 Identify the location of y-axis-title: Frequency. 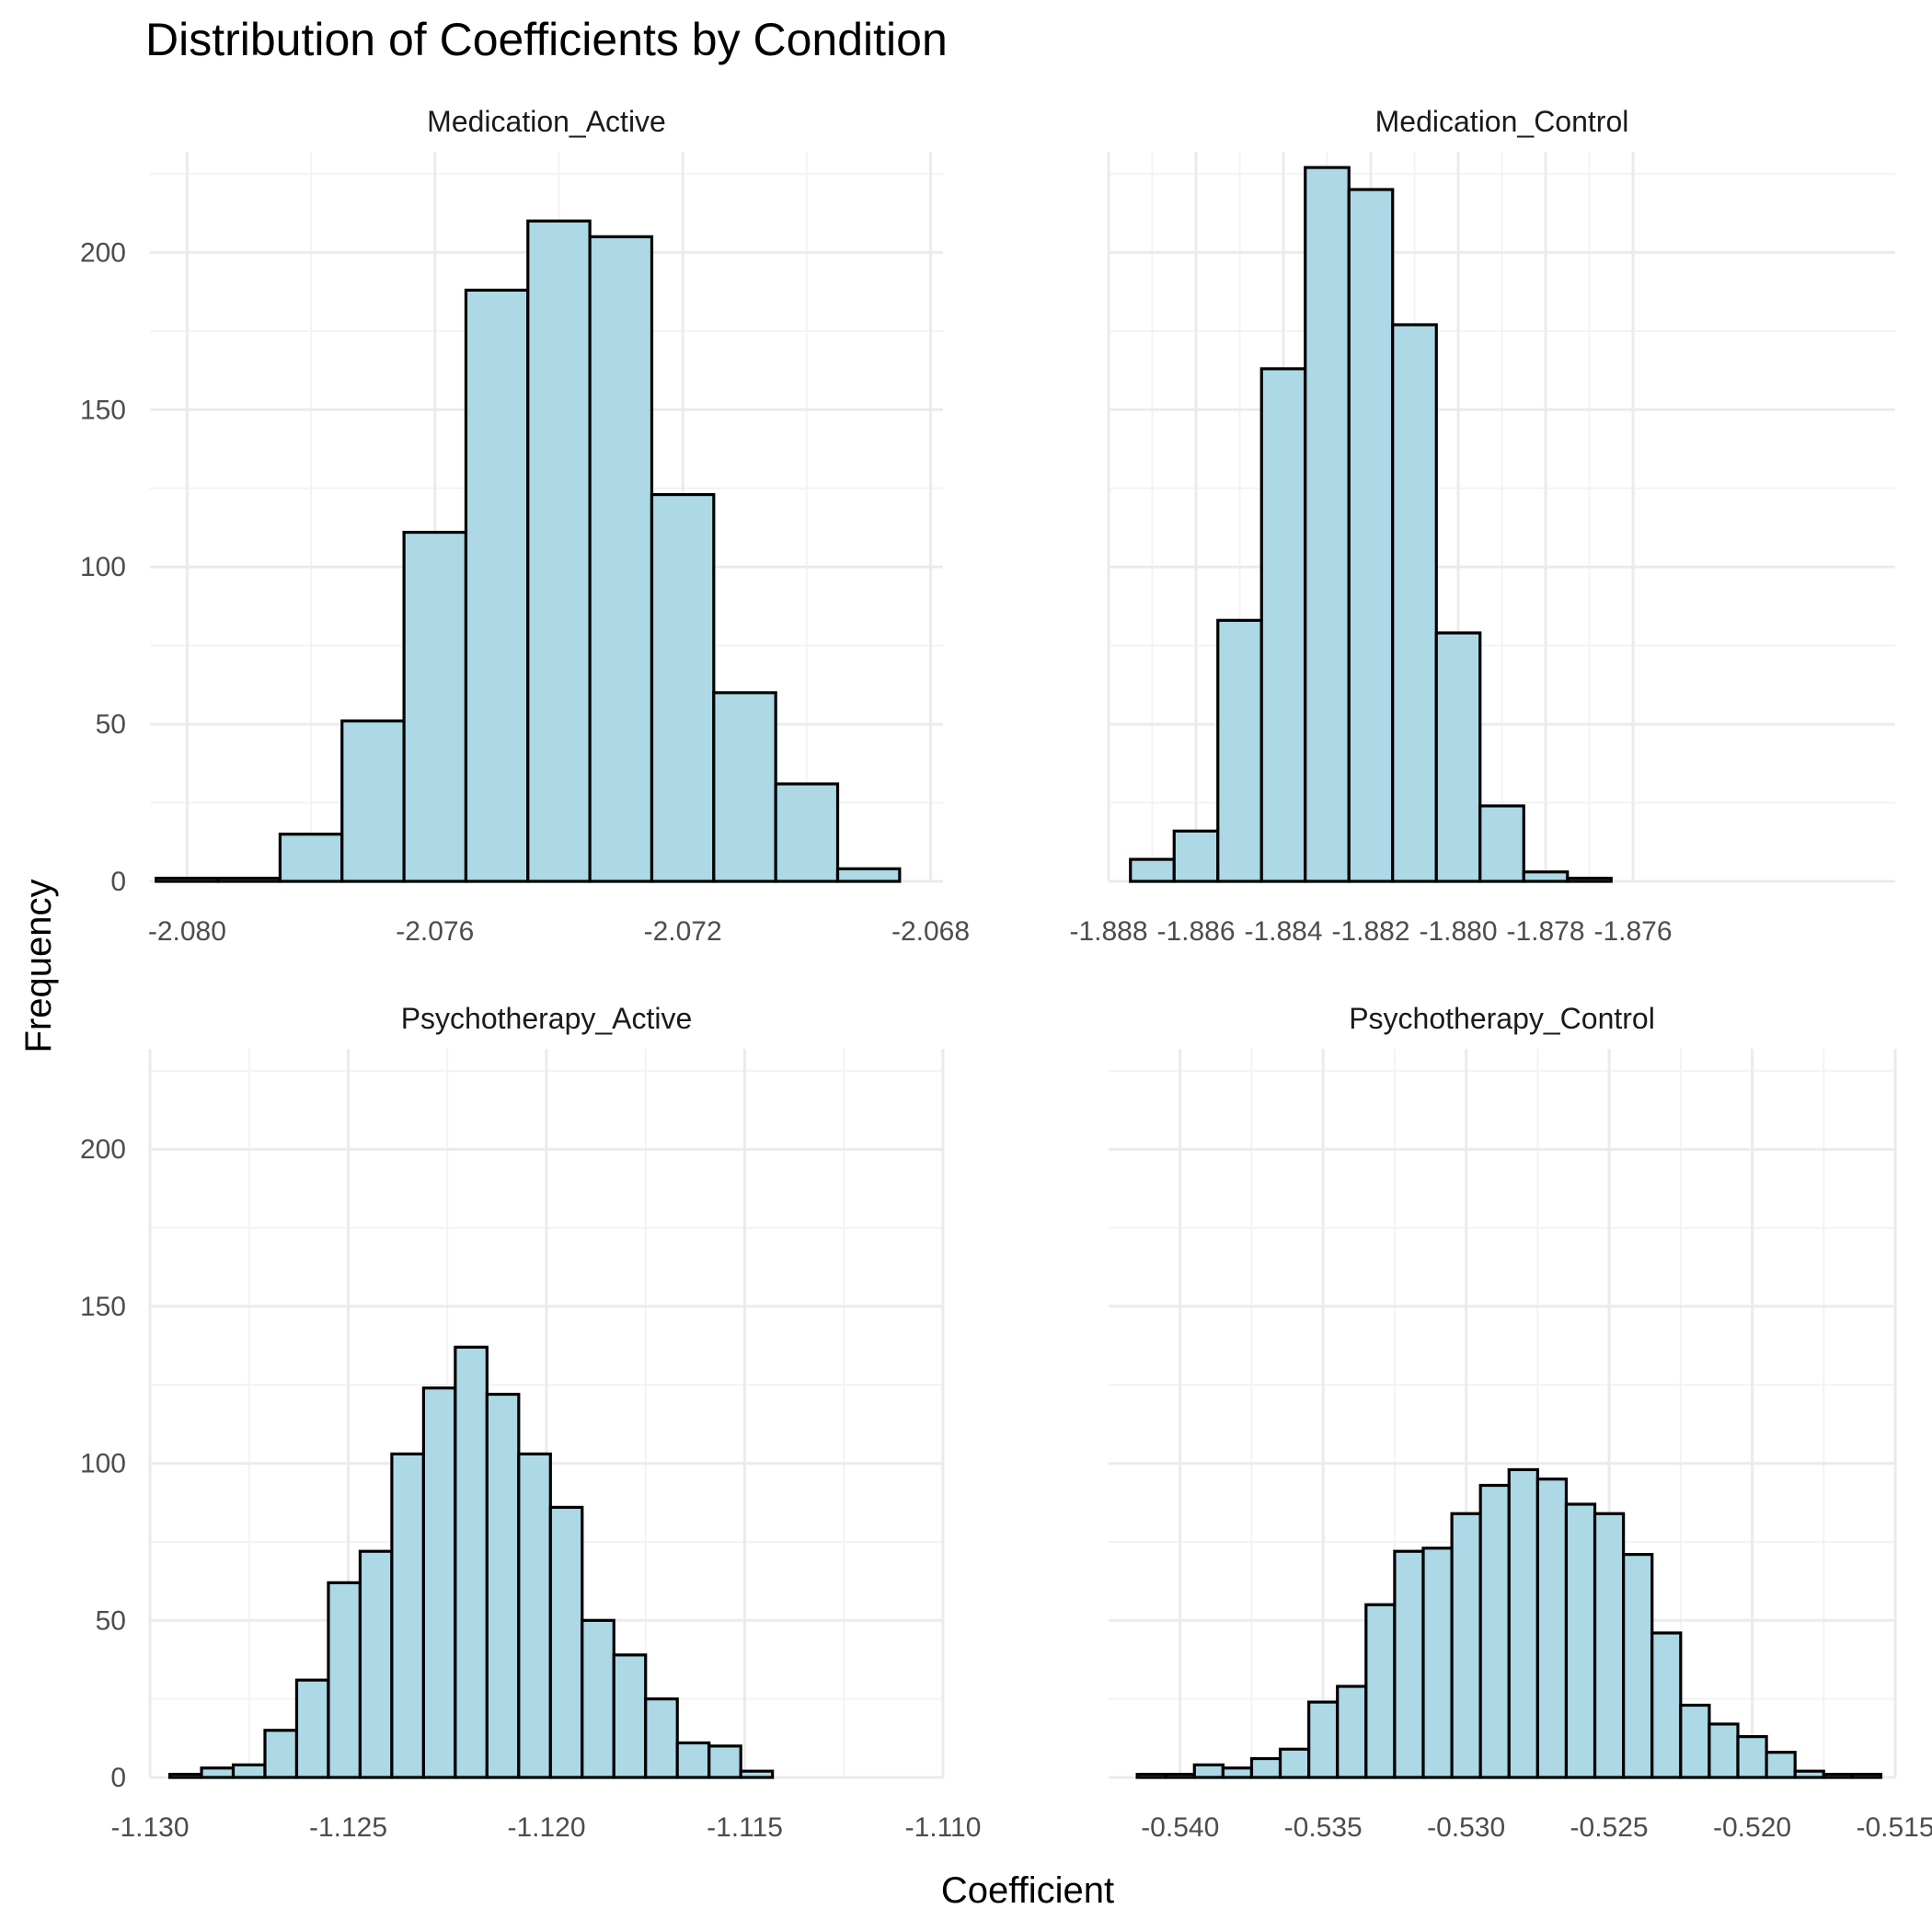
(38, 966).